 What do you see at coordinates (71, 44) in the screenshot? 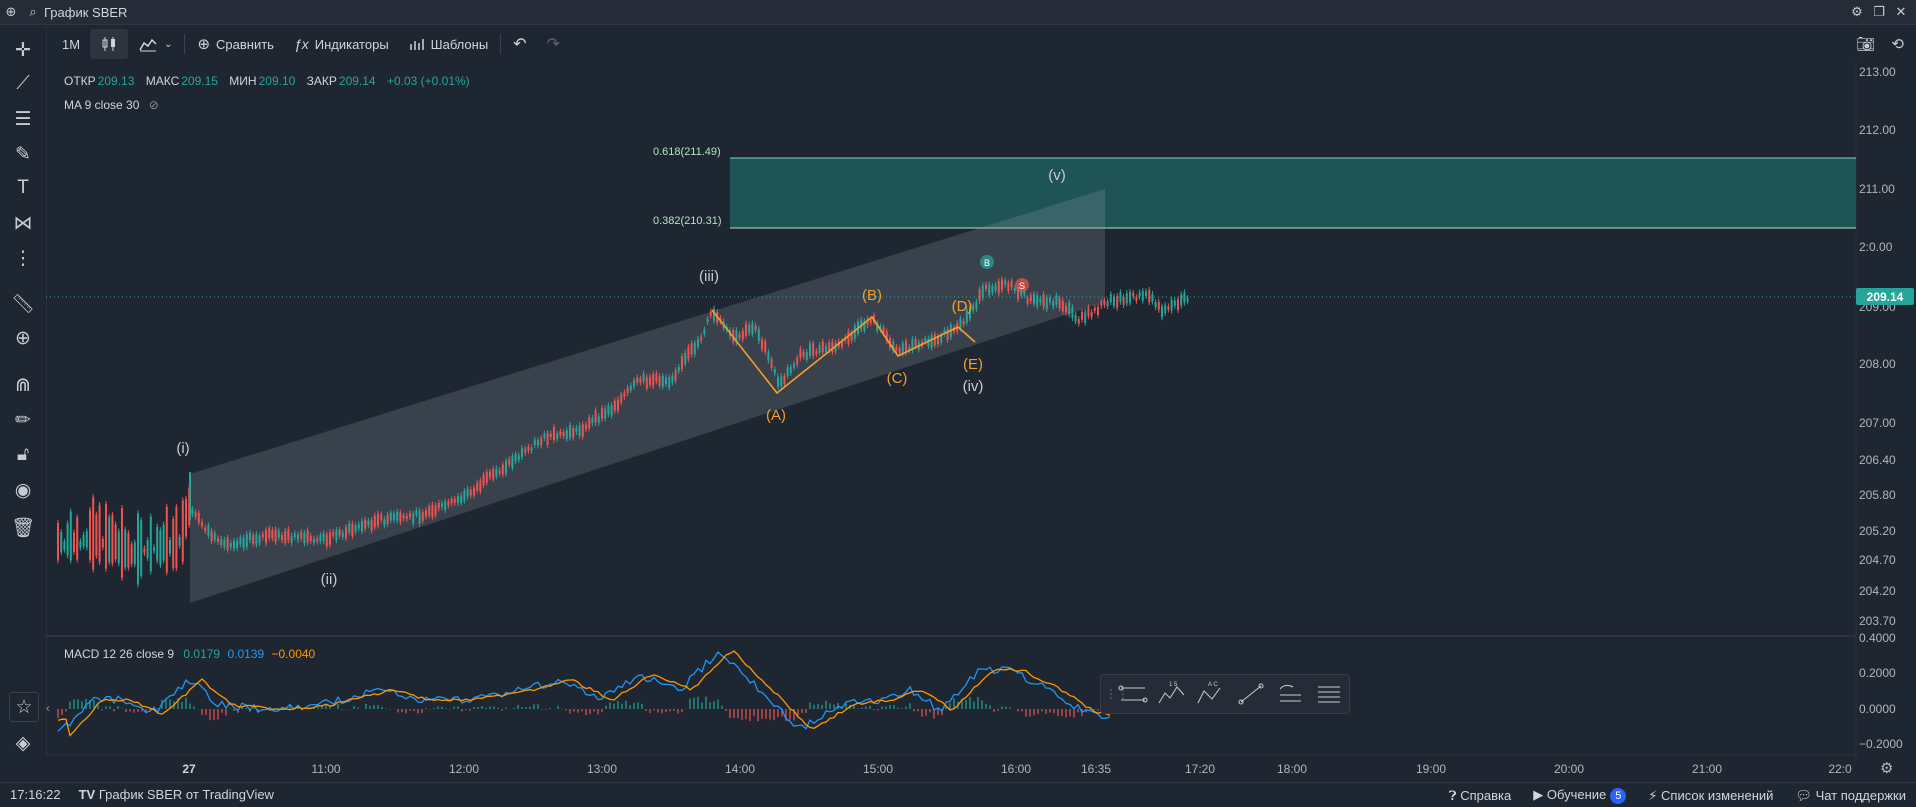
I see `interval-button: 1M` at bounding box center [71, 44].